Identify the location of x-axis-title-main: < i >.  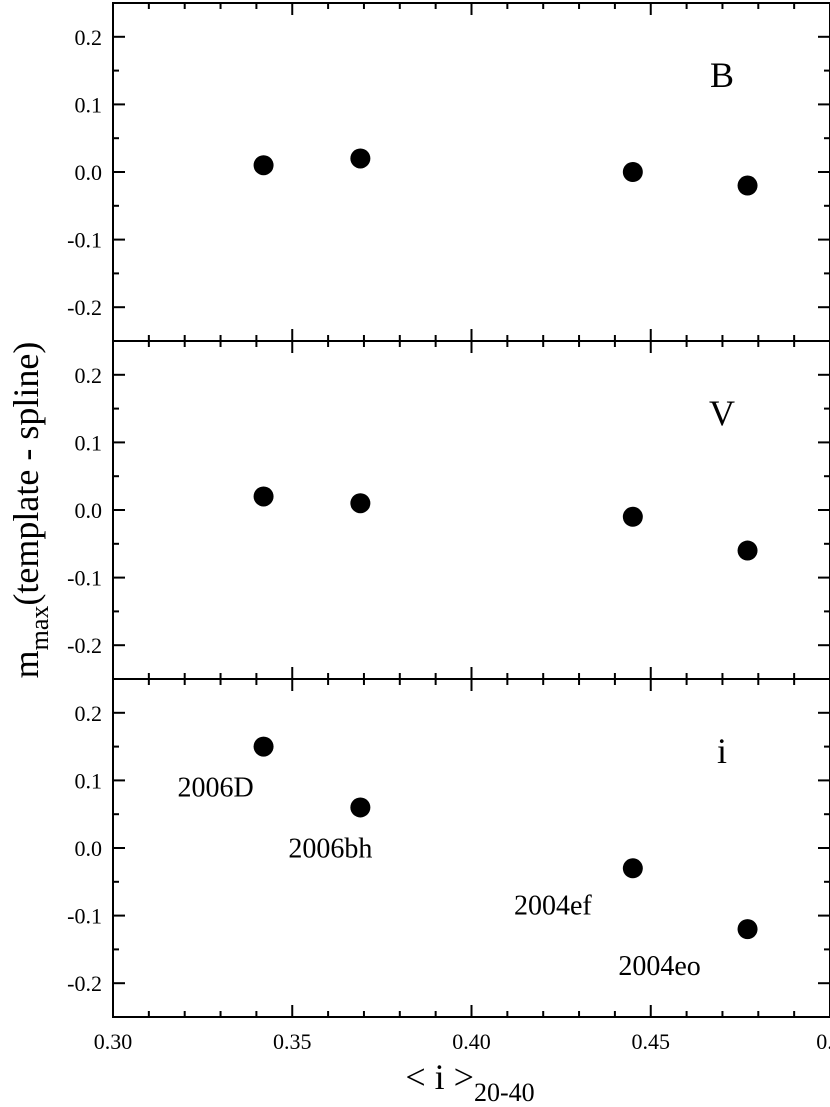
(439, 1077).